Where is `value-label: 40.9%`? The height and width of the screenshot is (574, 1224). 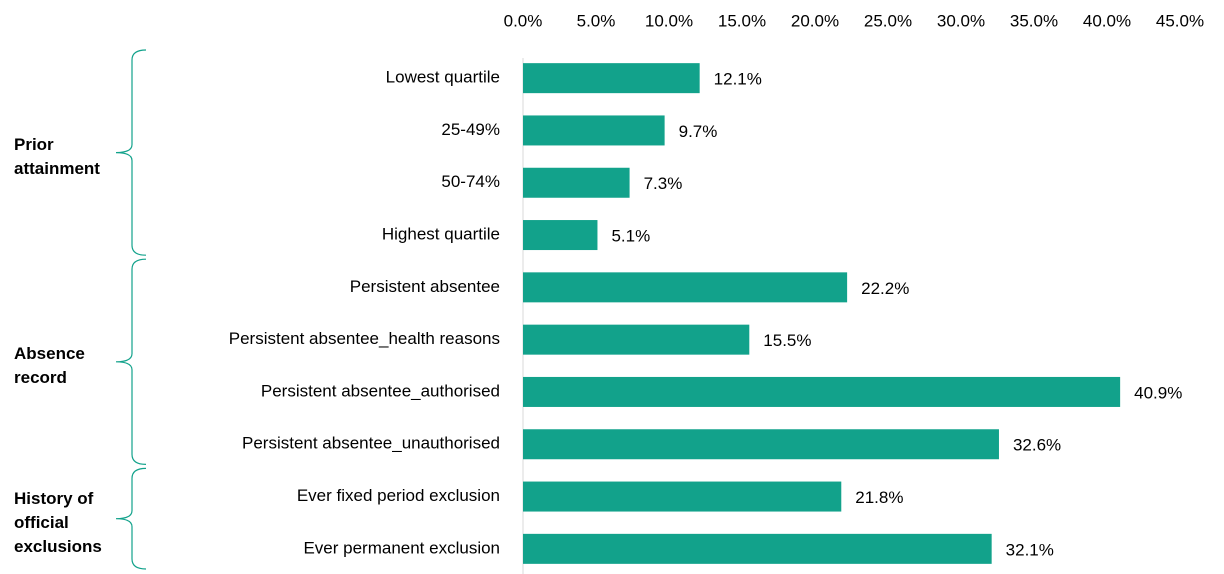
value-label: 40.9% is located at coordinates (1158, 392).